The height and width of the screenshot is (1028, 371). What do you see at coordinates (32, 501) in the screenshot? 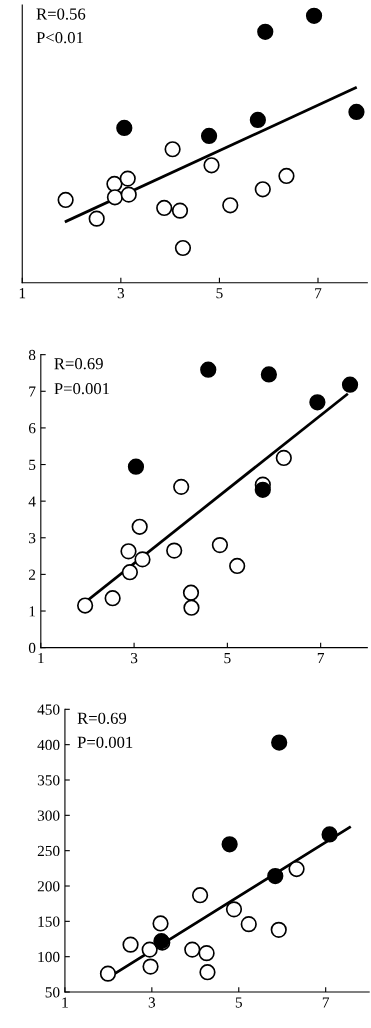
I see `y-tick-label: 4` at bounding box center [32, 501].